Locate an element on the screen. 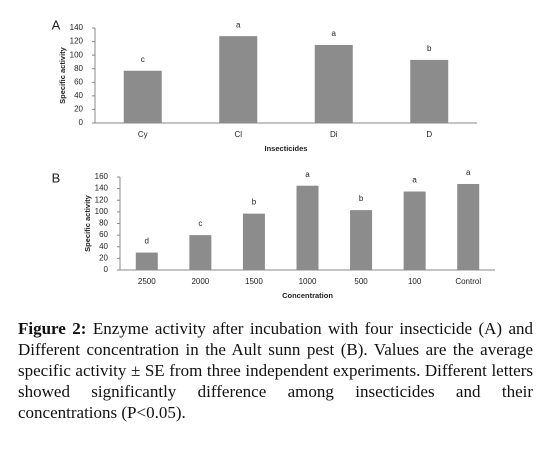 This screenshot has height=450, width=549. x-tick-label: 2000 is located at coordinates (200, 281).